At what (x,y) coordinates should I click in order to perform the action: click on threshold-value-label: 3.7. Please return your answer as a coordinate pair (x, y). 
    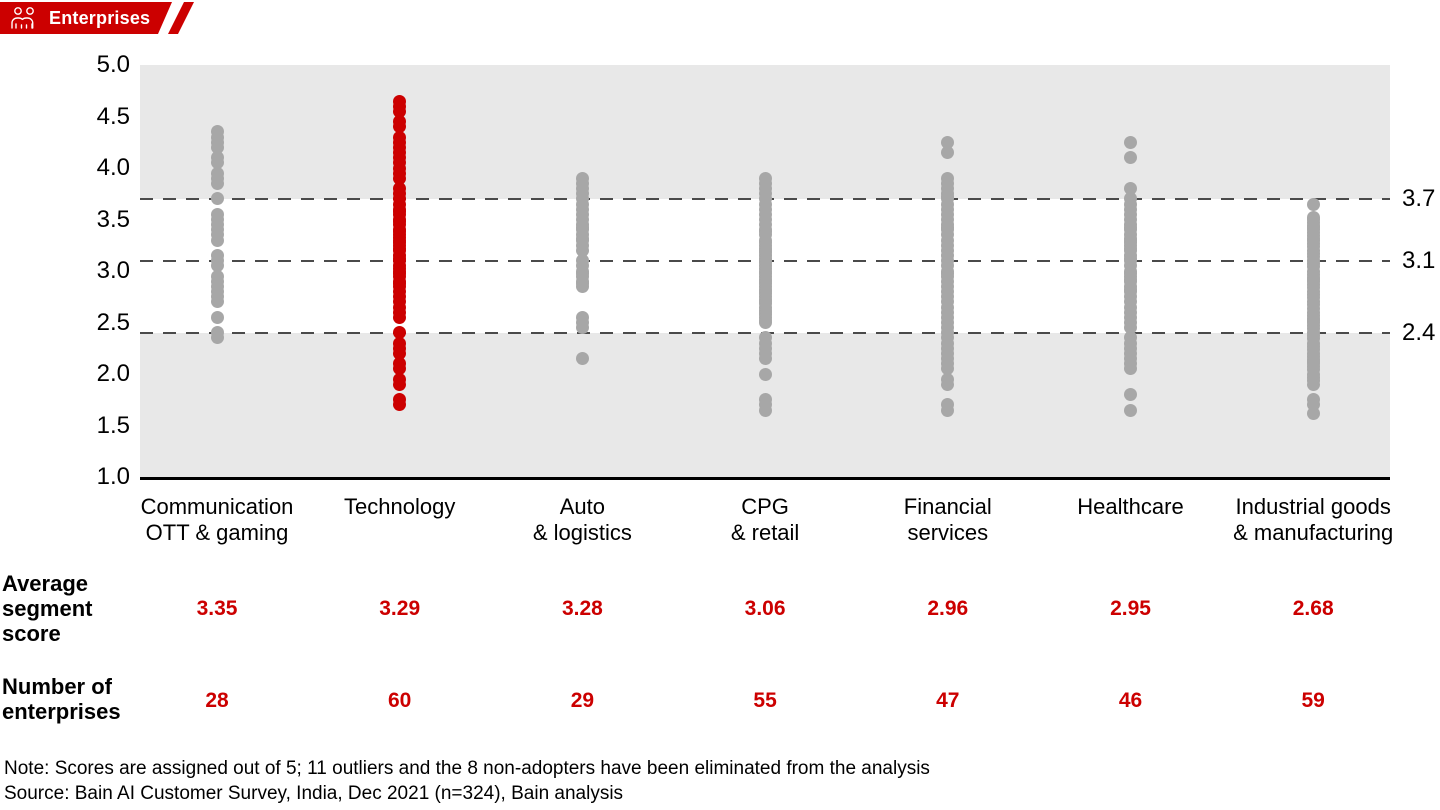
    Looking at the image, I should click on (1419, 198).